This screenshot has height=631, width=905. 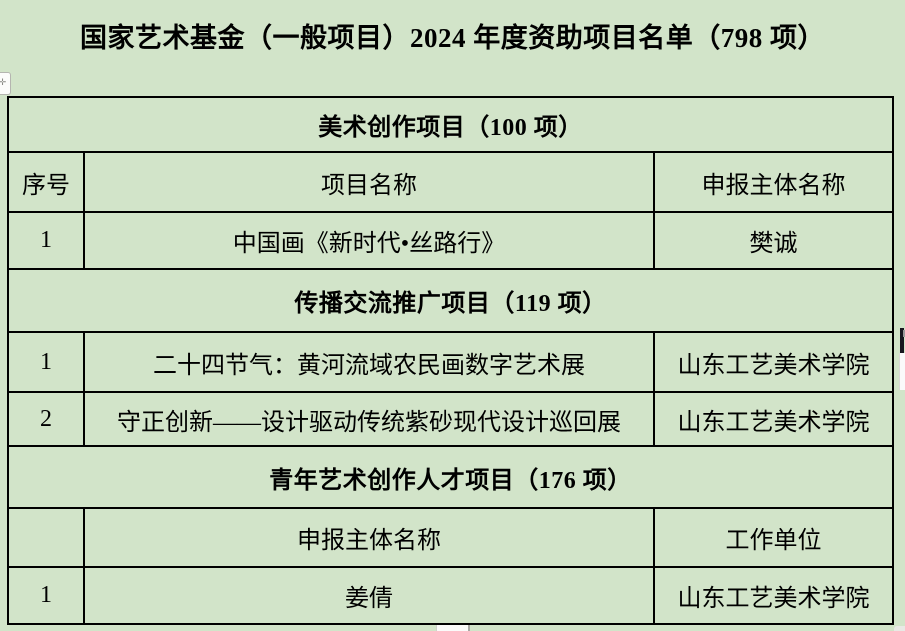 What do you see at coordinates (369, 240) in the screenshot?
I see `cell-name: 中国画《新时代•丝路行》` at bounding box center [369, 240].